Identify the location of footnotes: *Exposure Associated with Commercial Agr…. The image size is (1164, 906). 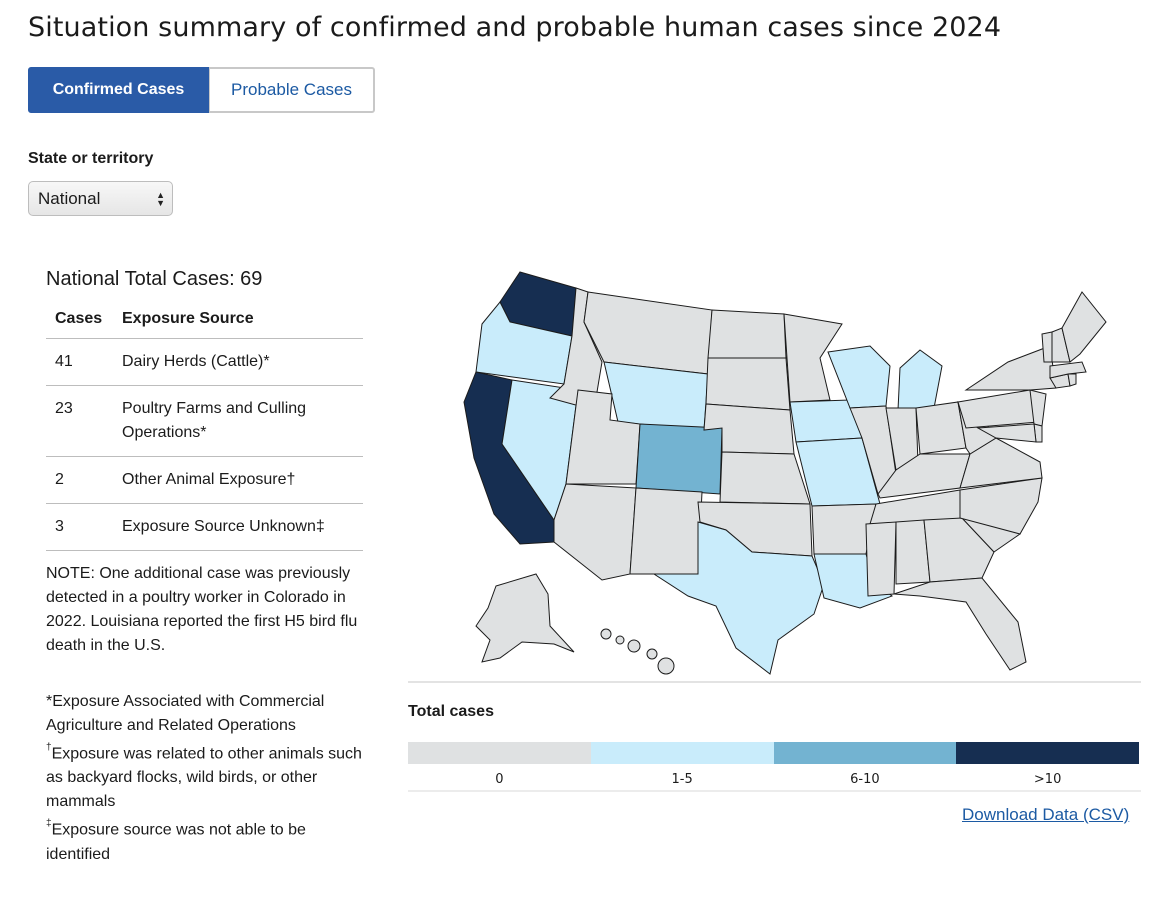
(208, 778).